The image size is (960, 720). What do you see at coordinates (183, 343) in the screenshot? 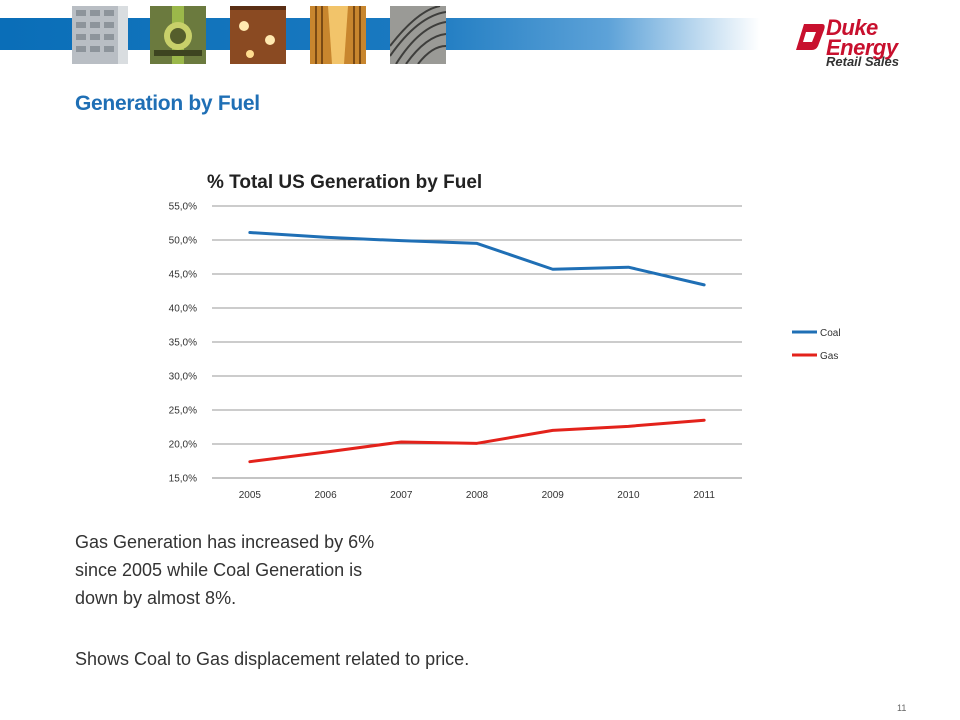
I see `y-tick-label: 35,0%` at bounding box center [183, 343].